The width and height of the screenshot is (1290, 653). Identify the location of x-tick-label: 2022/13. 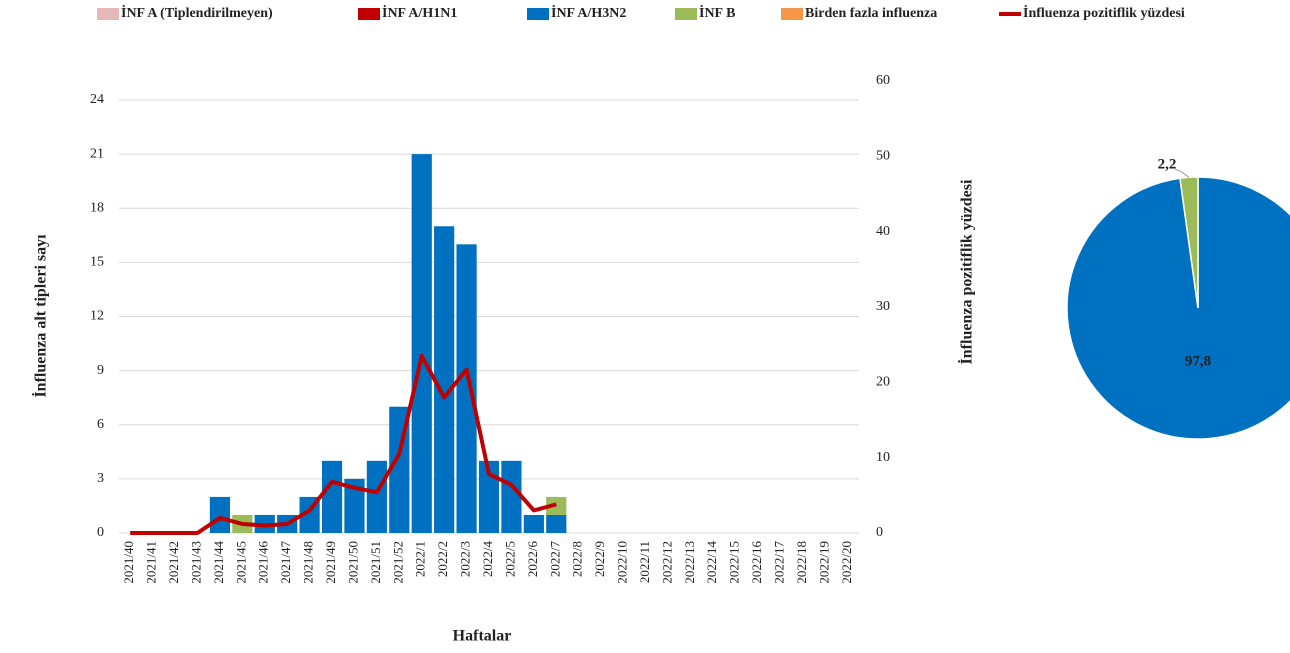
(689, 562).